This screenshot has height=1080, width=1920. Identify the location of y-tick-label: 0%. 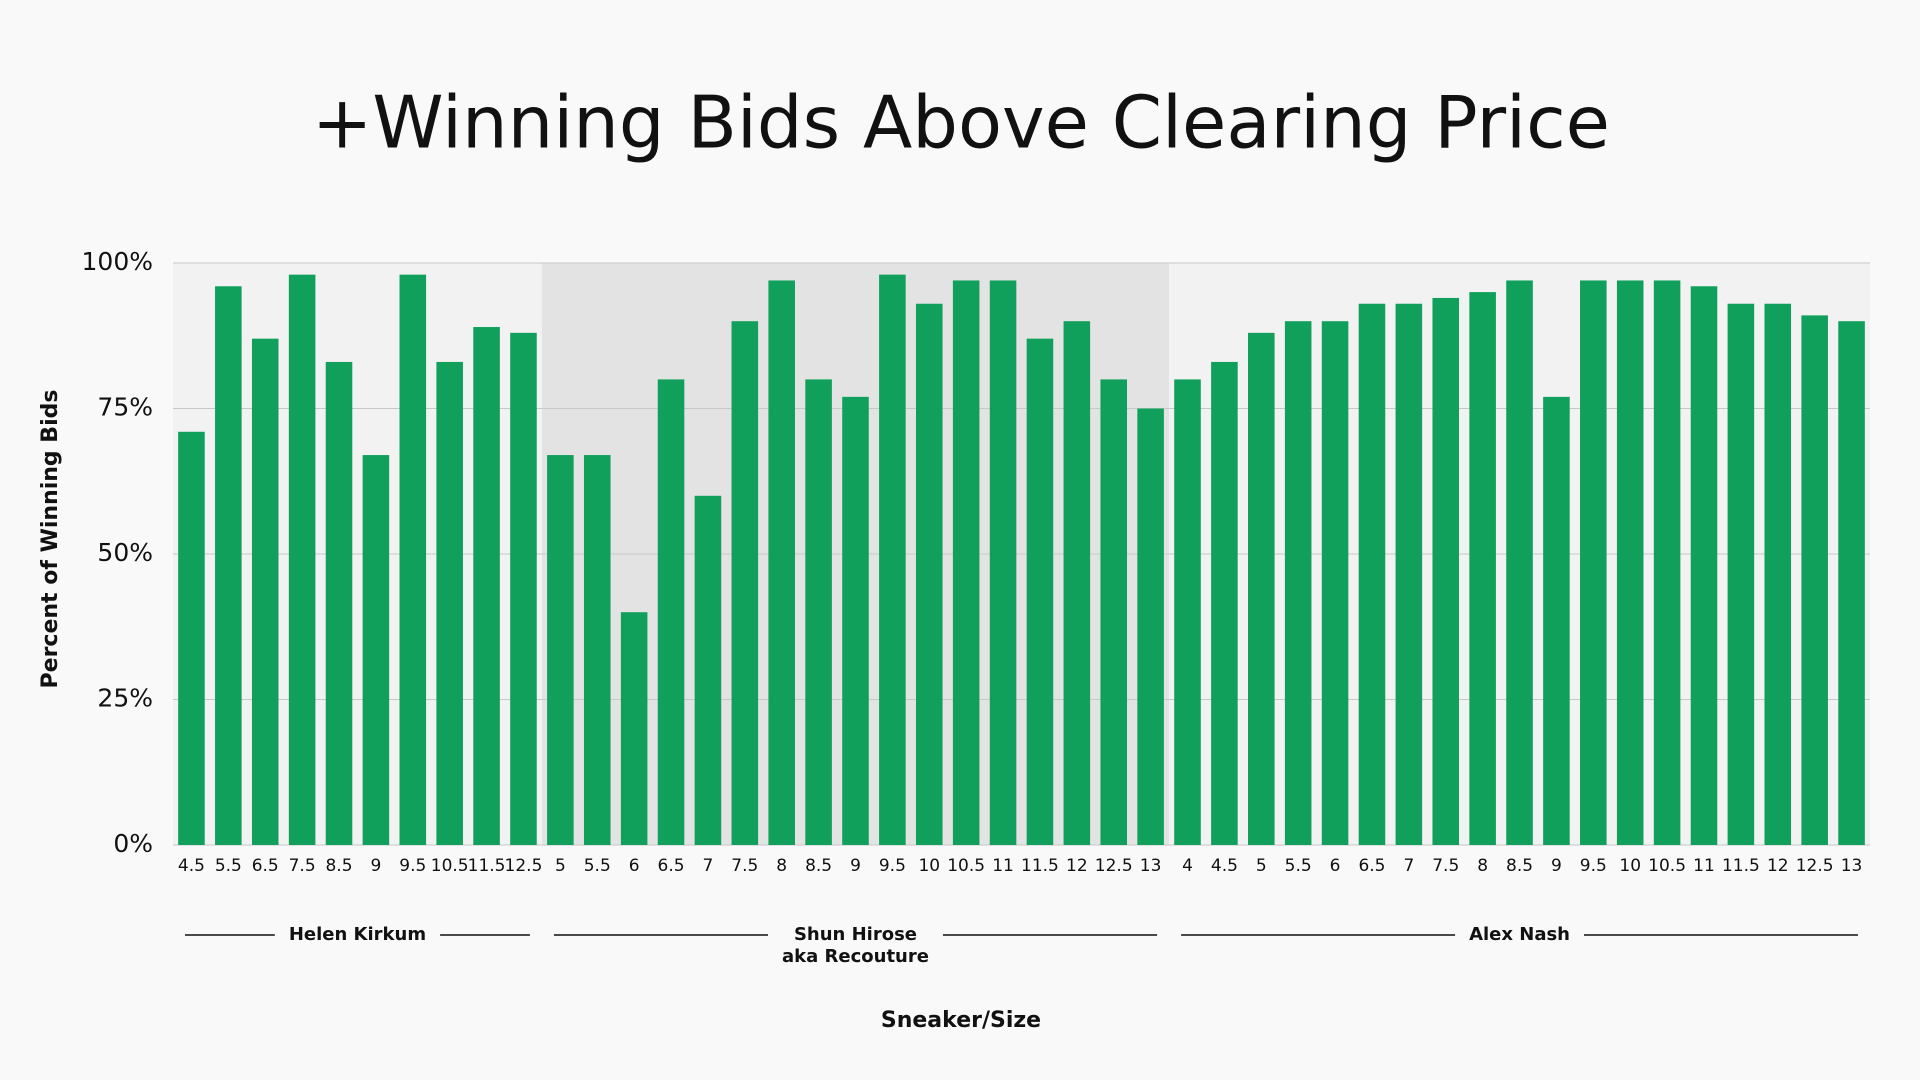
(133, 843).